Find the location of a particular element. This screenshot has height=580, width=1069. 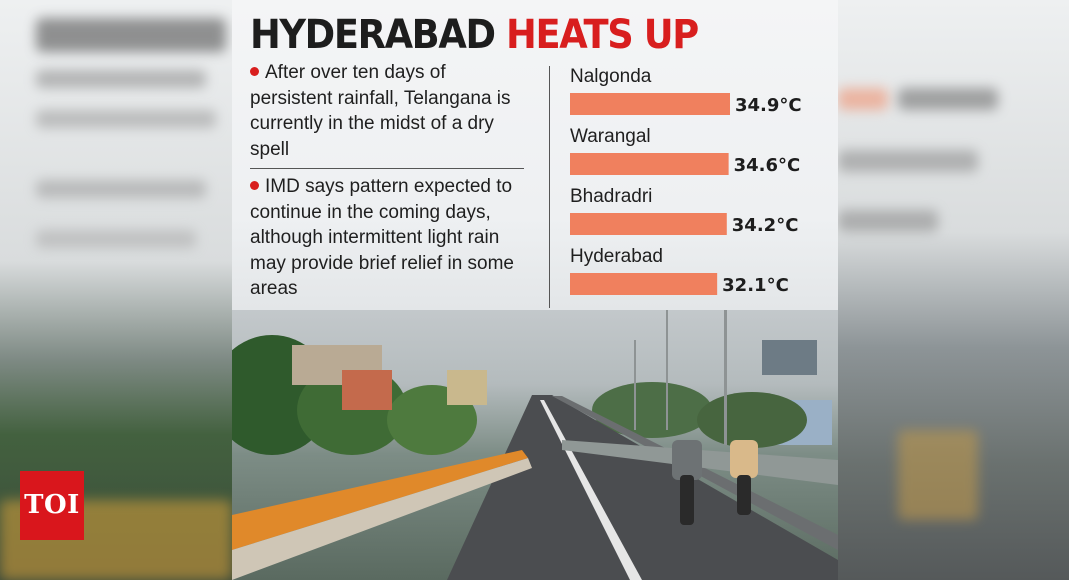

toi-logo: TOI is located at coordinates (52, 505).